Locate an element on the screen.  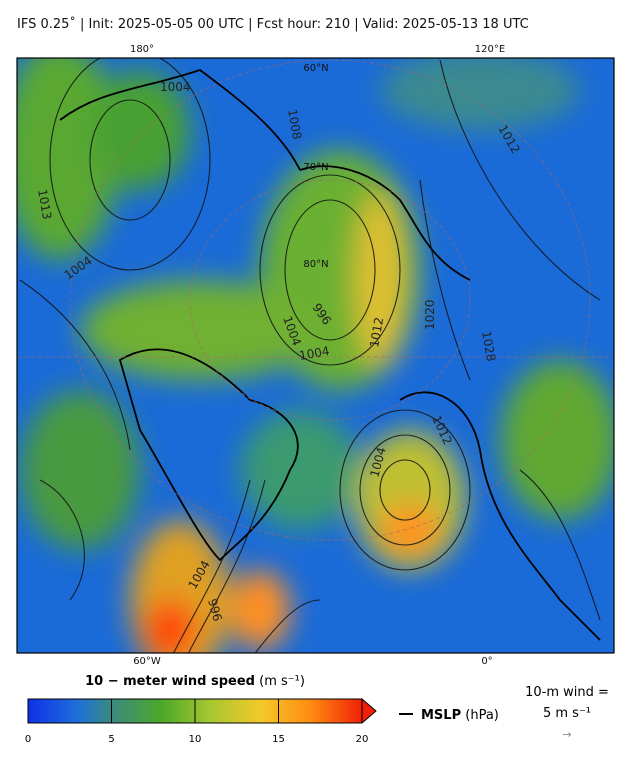
colorbar-label: 10 − meter wind speed (m s⁻¹) is located at coordinates (195, 681).